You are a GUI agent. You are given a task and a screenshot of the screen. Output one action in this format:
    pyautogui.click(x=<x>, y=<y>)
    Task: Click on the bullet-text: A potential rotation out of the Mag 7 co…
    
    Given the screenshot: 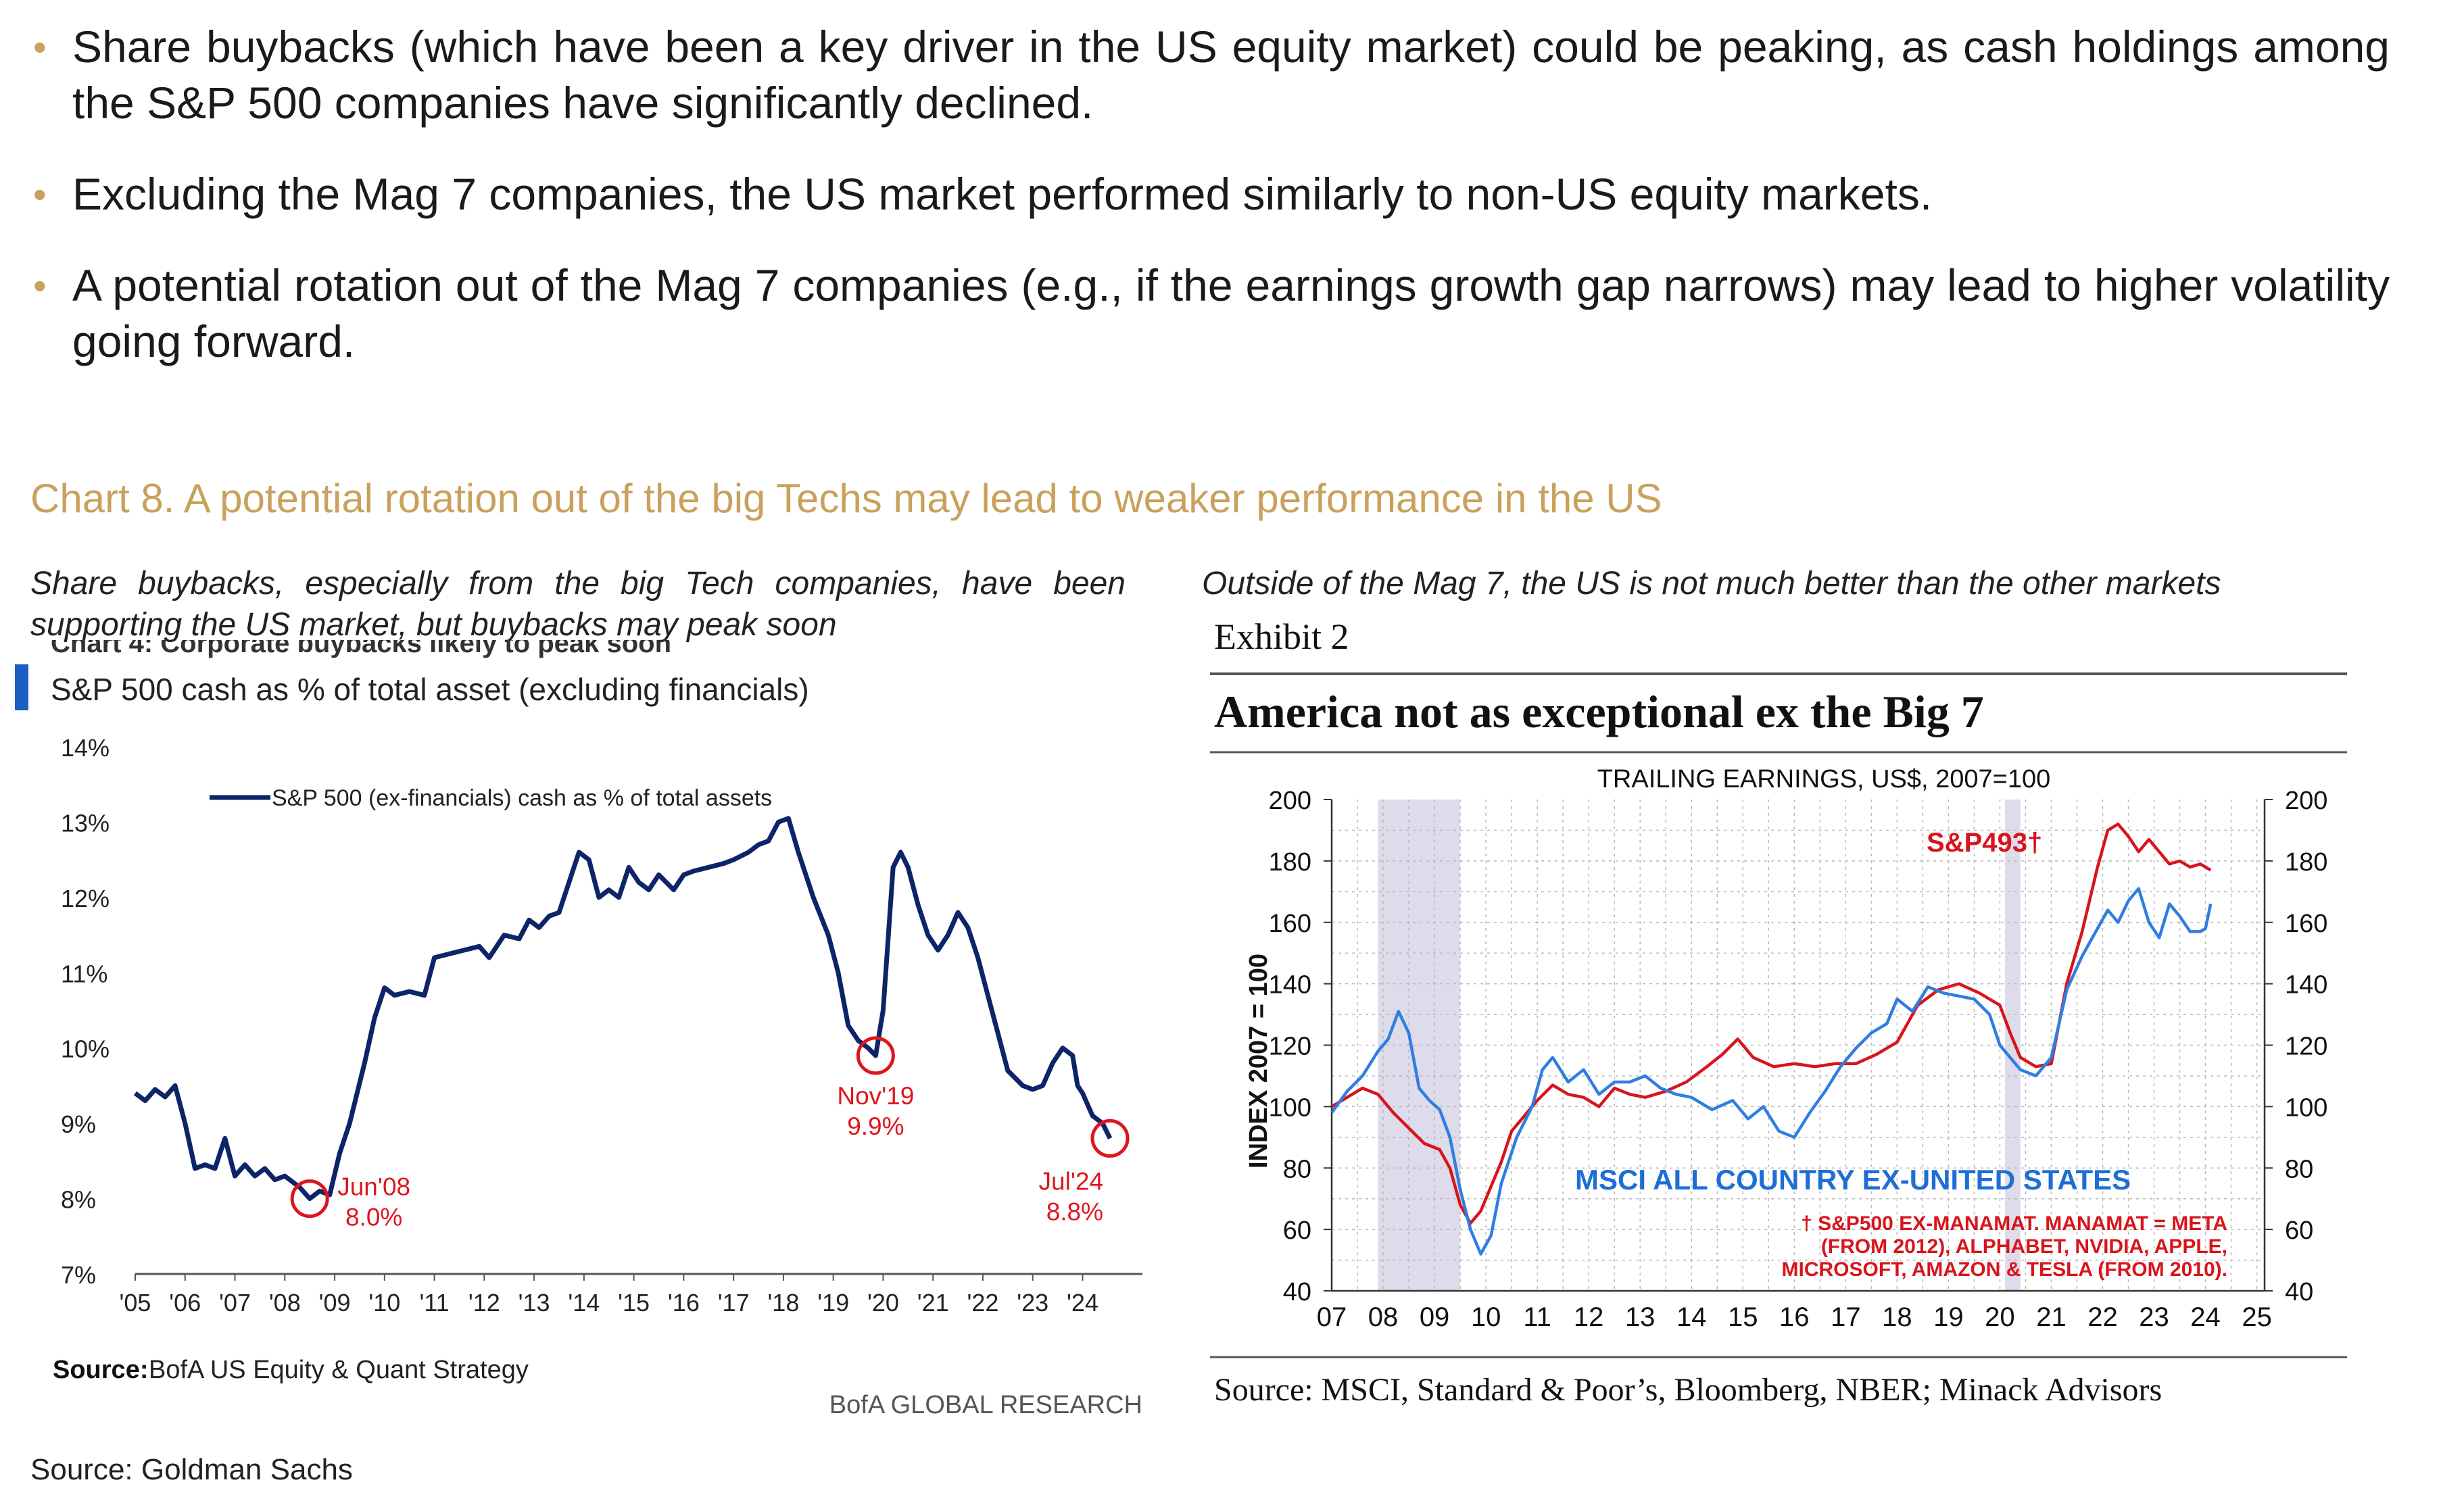 What is the action you would take?
    pyautogui.click(x=1231, y=313)
    